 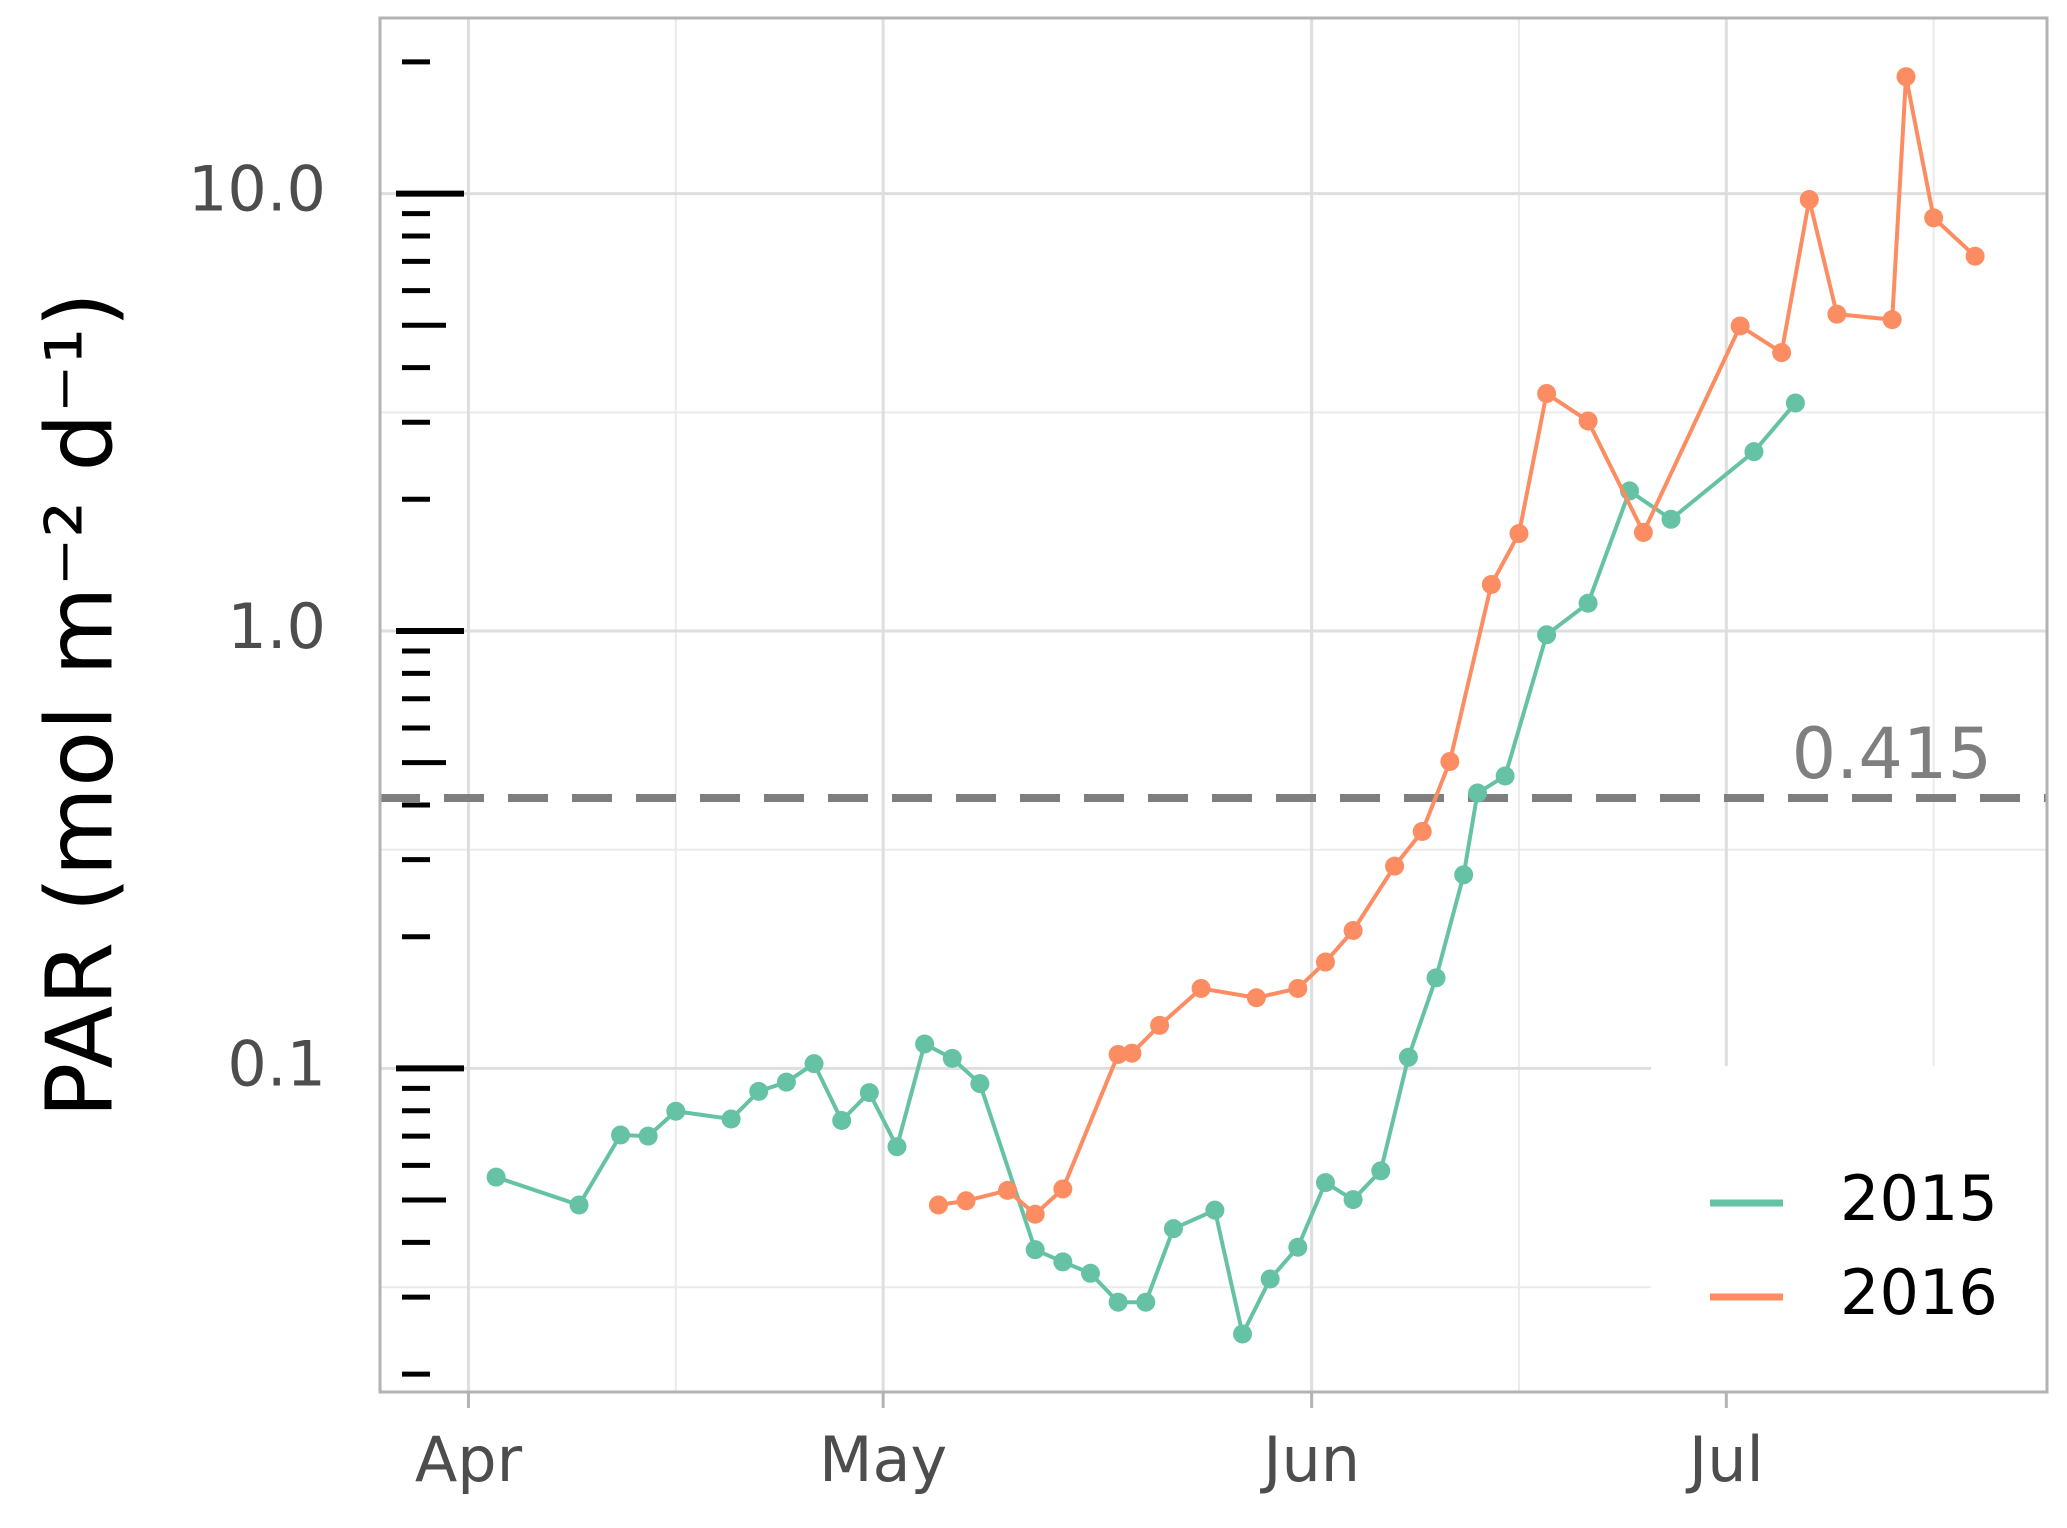 What do you see at coordinates (469, 1459) in the screenshot?
I see `x-tick-label: Apr` at bounding box center [469, 1459].